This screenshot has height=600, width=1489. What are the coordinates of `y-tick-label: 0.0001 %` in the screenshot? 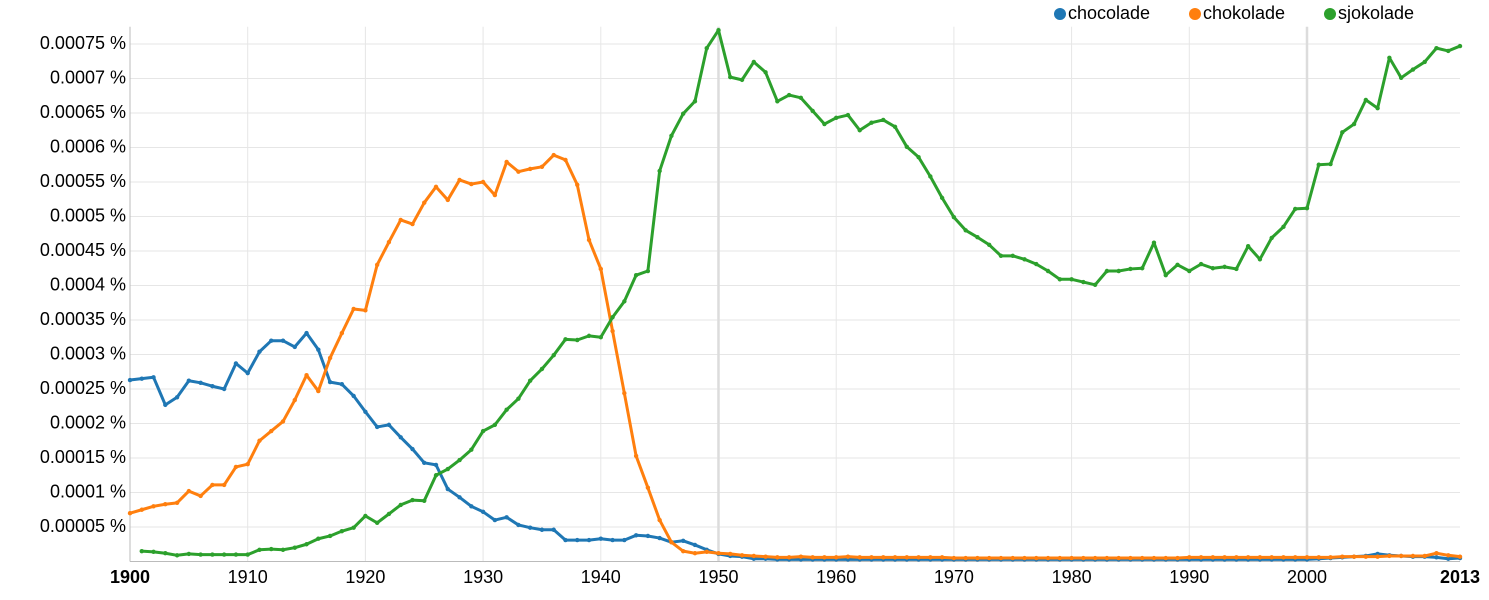 It's located at (88, 491).